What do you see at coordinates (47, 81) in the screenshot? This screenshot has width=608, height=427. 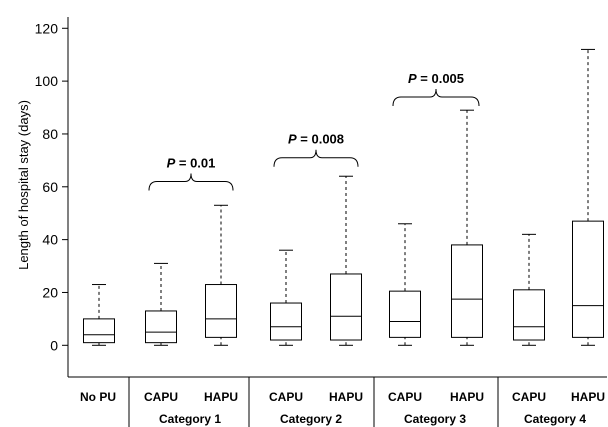 I see `y-tick-label: 100` at bounding box center [47, 81].